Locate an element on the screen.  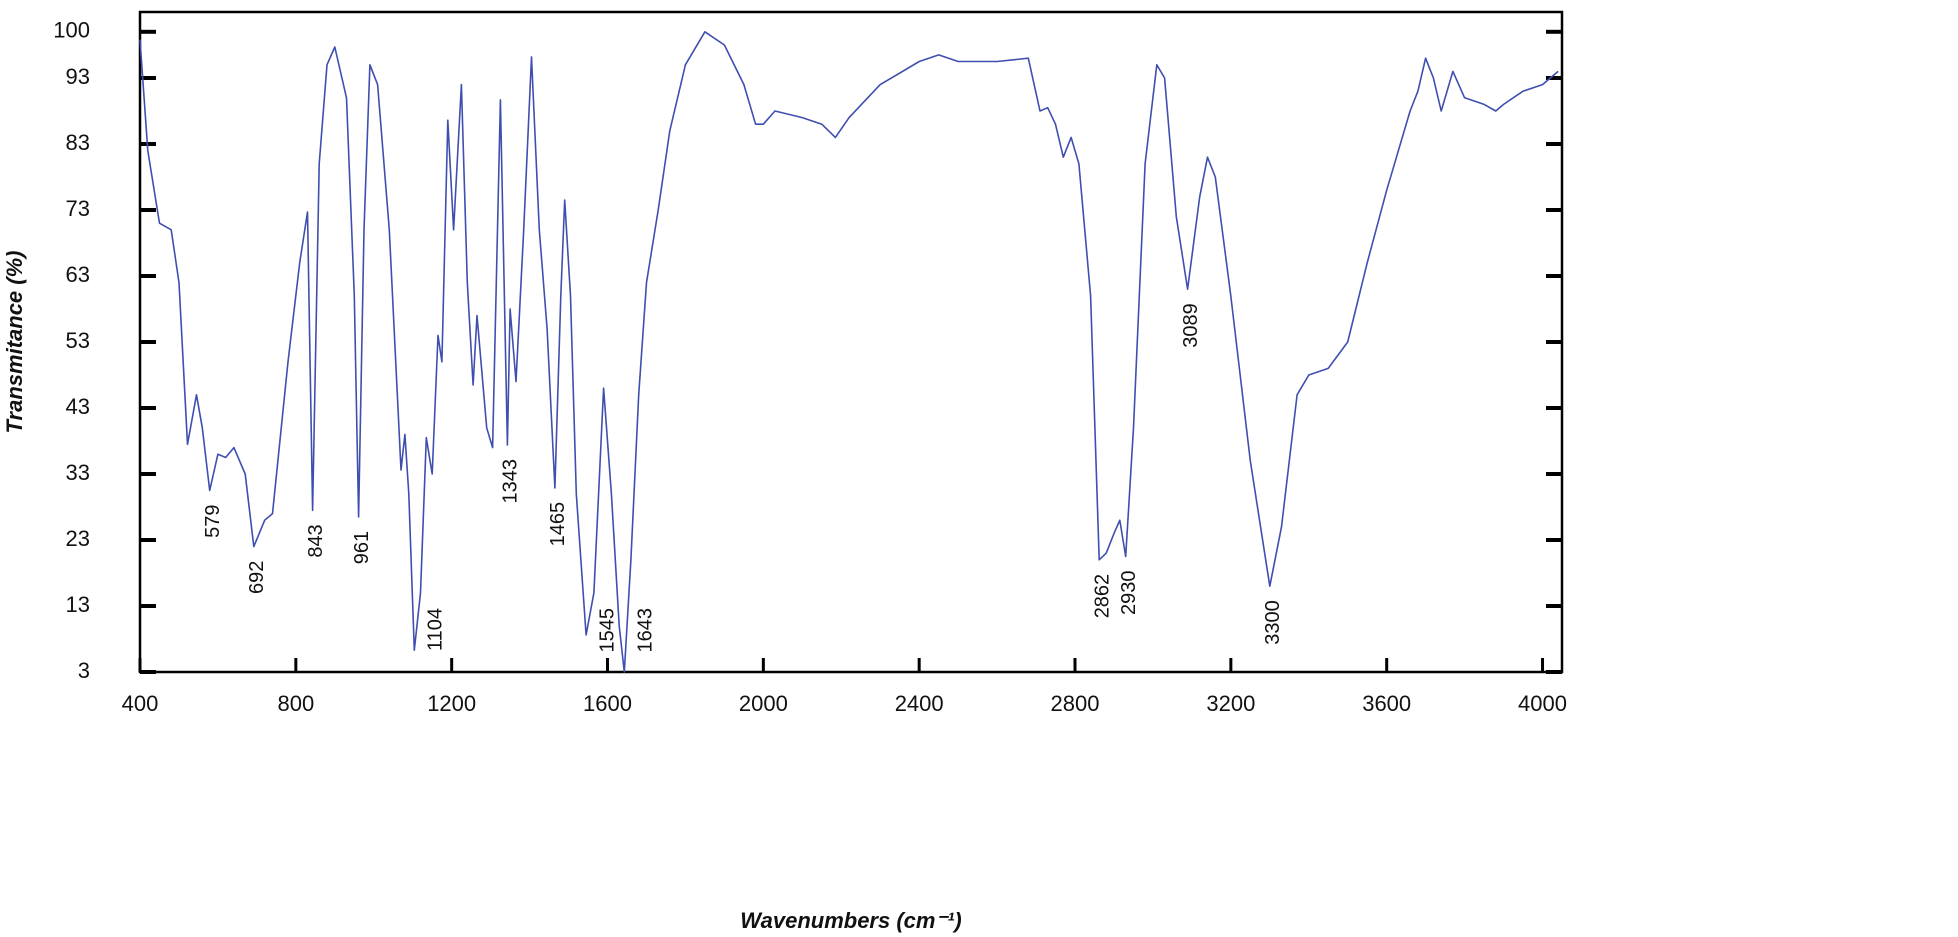
peak-label: 692 is located at coordinates (257, 577).